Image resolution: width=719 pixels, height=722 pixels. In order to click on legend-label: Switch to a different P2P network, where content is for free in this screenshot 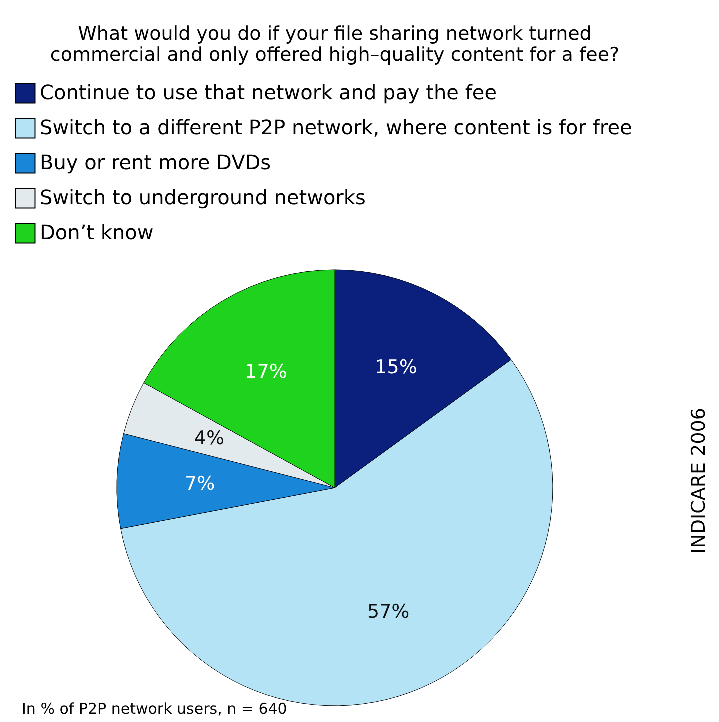, I will do `click(336, 128)`.